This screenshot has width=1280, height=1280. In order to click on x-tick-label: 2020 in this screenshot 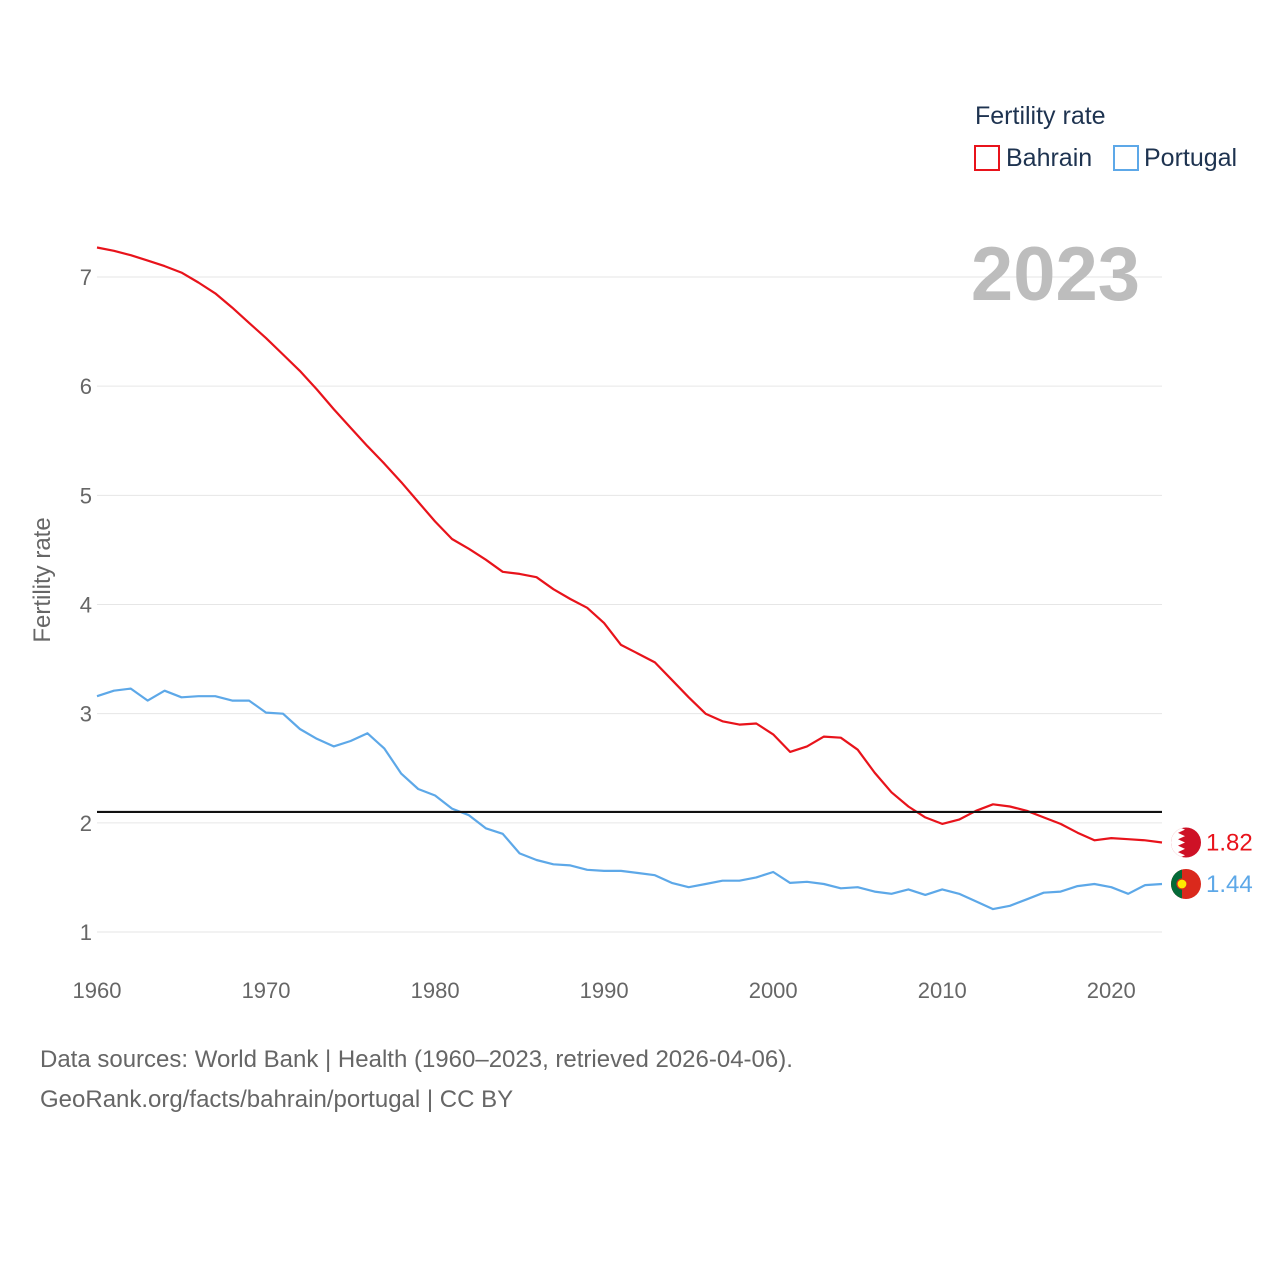, I will do `click(1111, 990)`.